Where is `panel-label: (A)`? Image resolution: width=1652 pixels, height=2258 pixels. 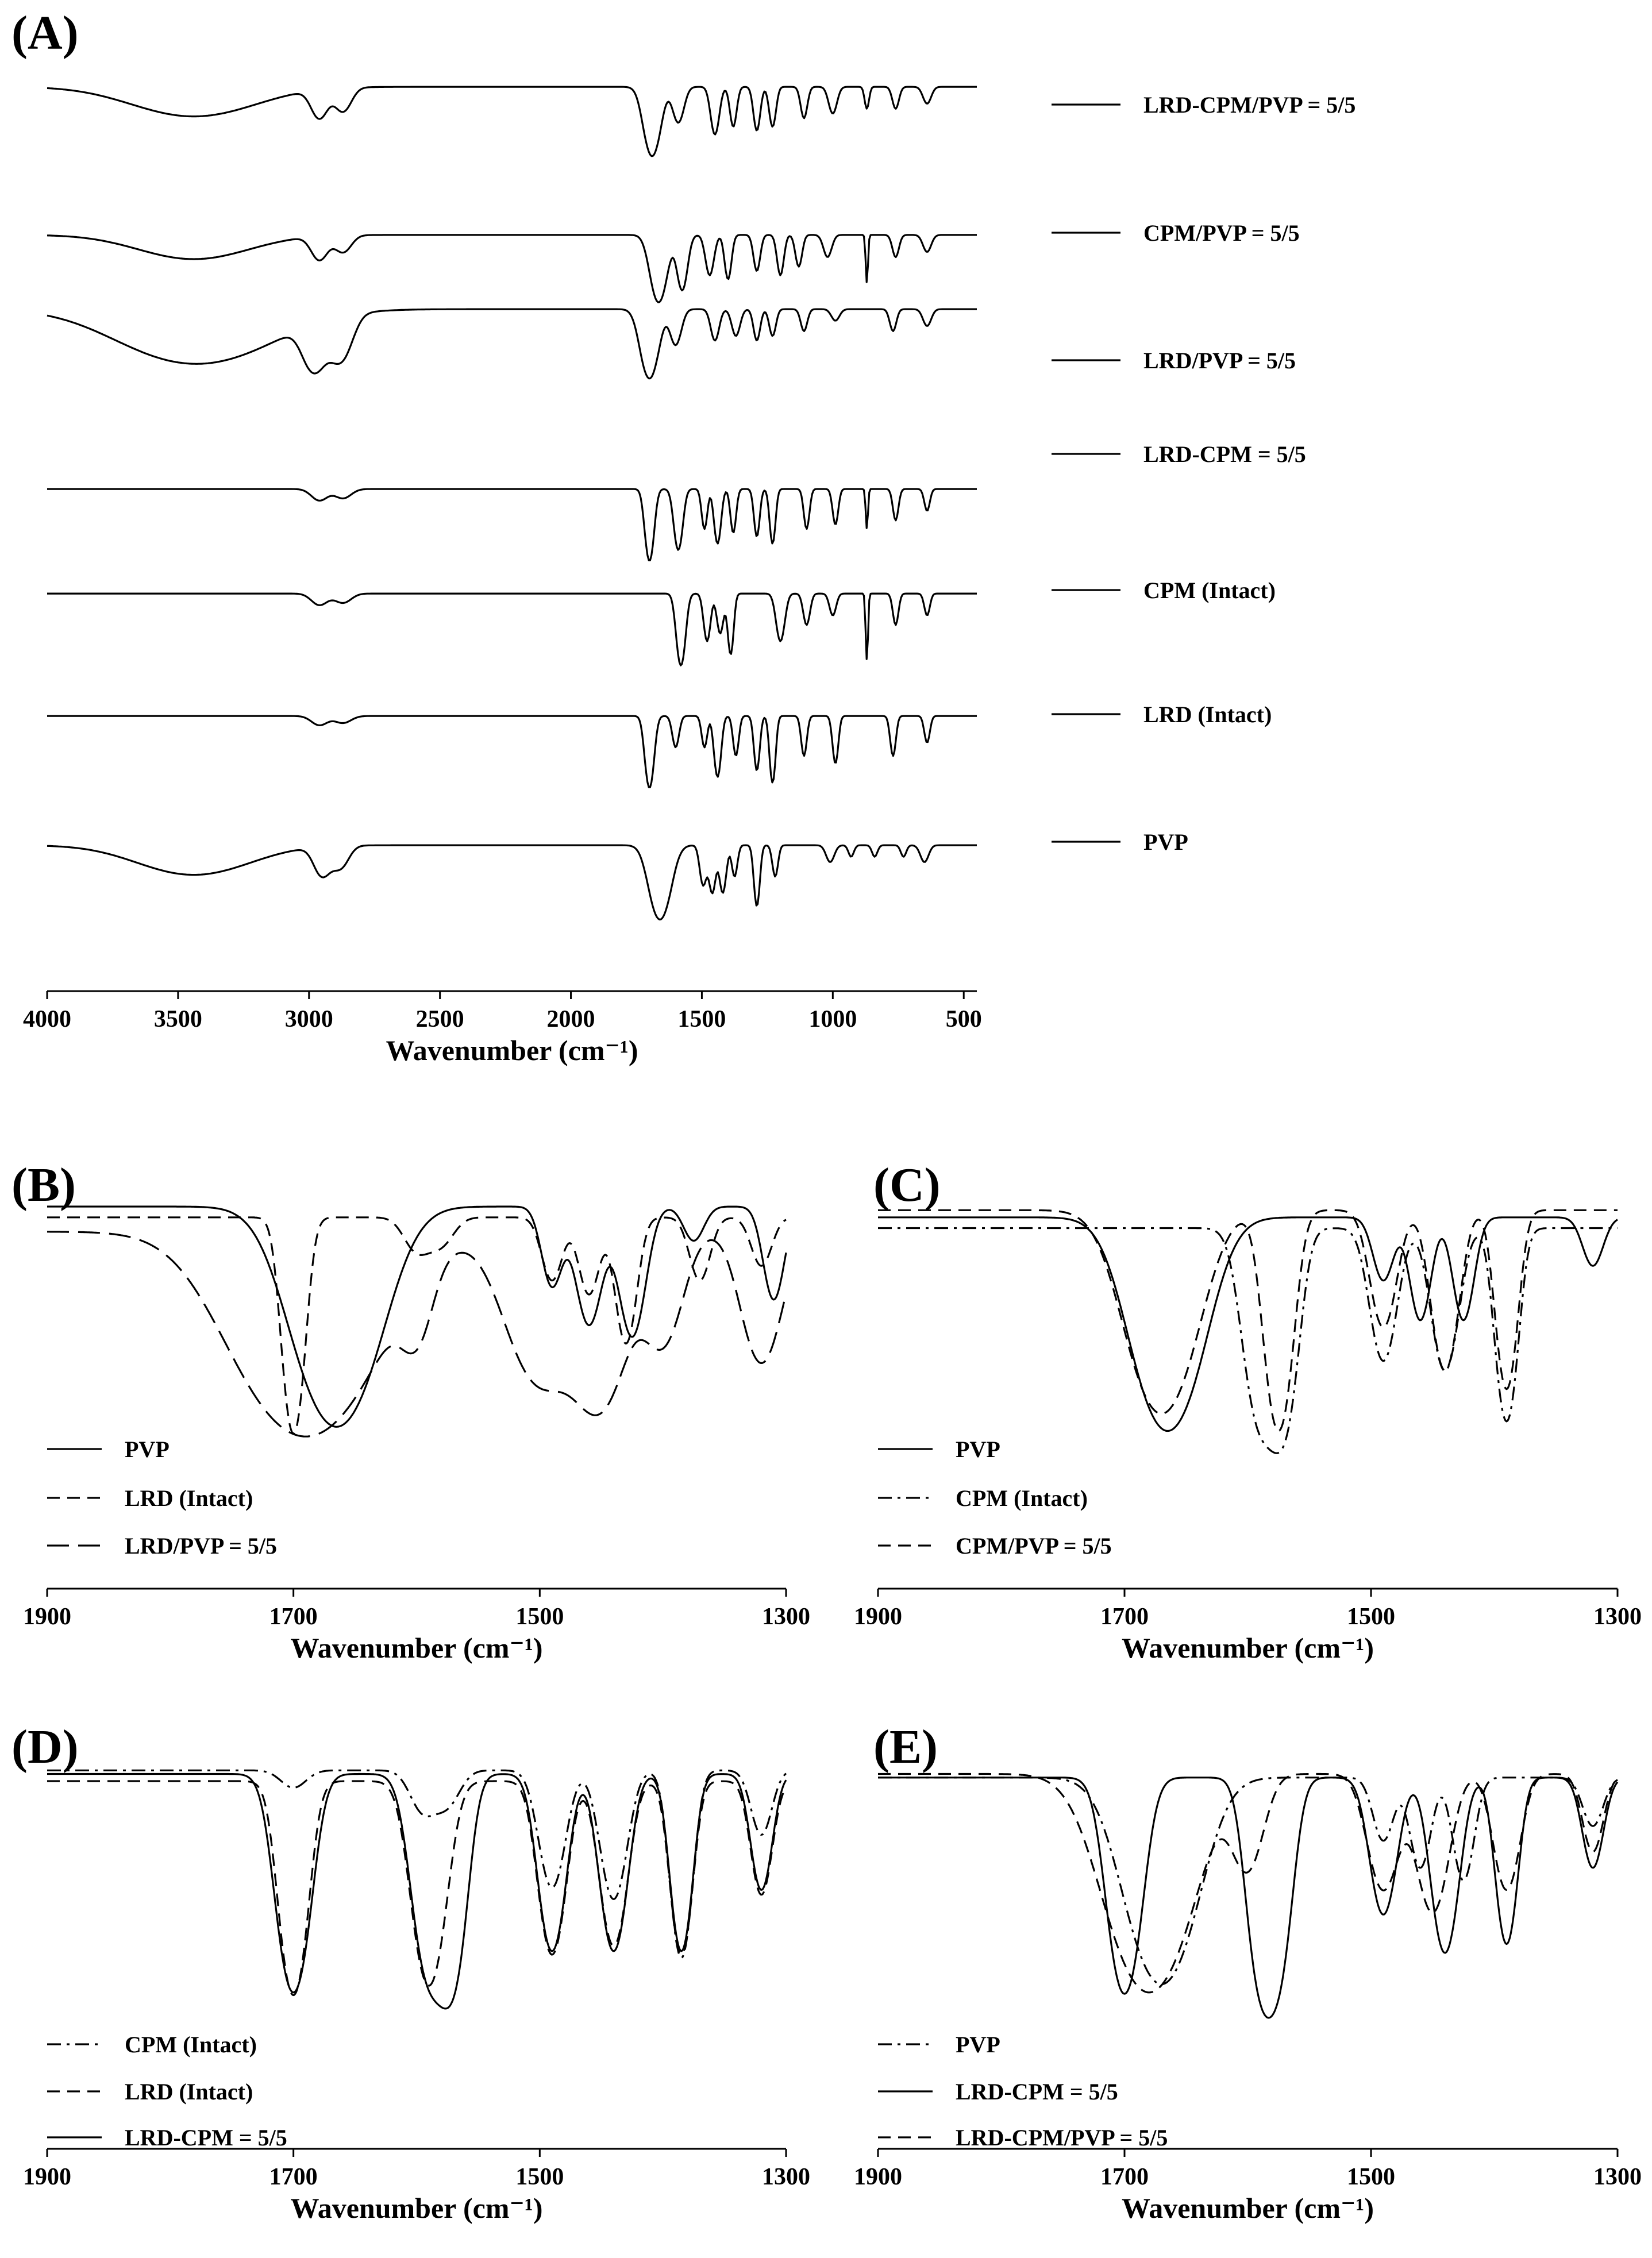
panel-label: (A) is located at coordinates (45, 33).